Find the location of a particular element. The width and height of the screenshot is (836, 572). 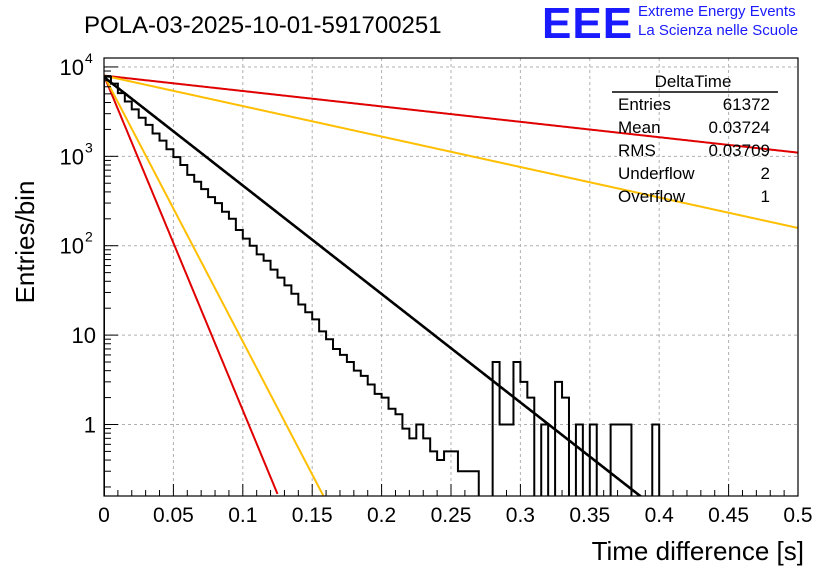

stats-value-underflow: 2 is located at coordinates (765, 173).